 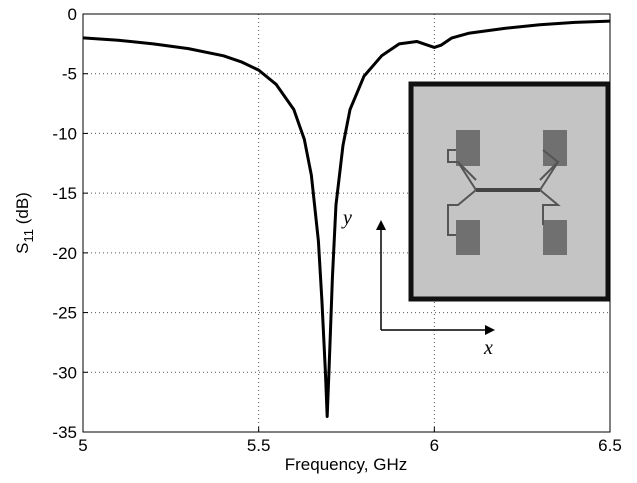 What do you see at coordinates (28, 236) in the screenshot?
I see `y-label-sub: 11` at bounding box center [28, 236].